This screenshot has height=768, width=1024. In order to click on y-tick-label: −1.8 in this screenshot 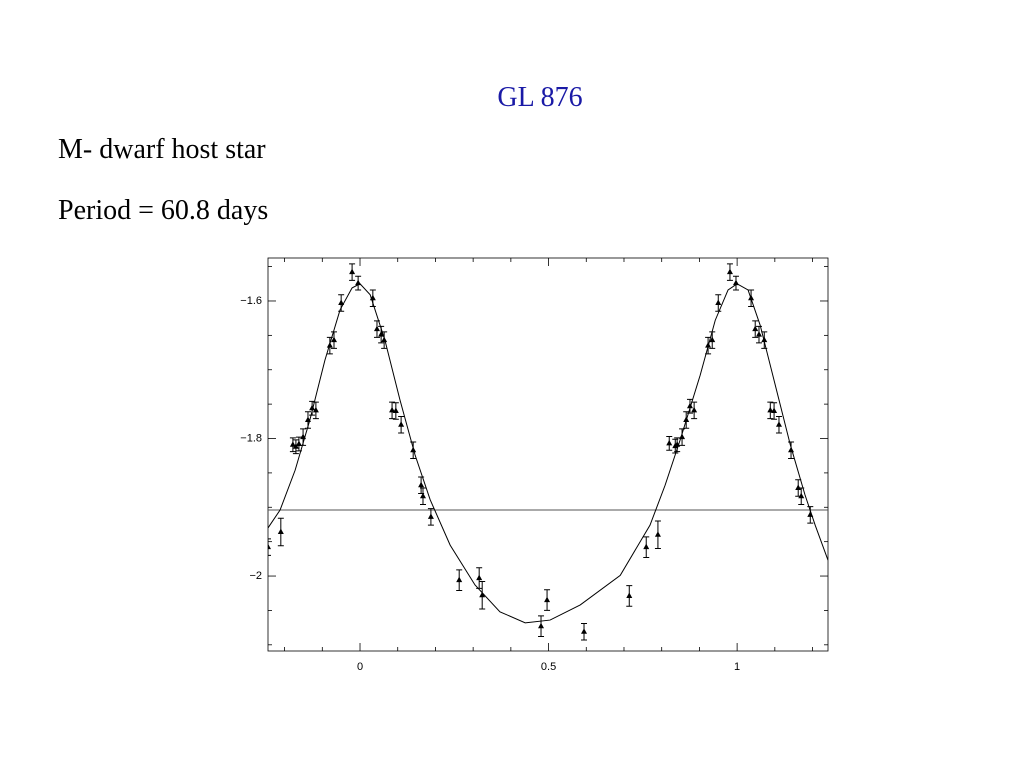, I will do `click(251, 438)`.